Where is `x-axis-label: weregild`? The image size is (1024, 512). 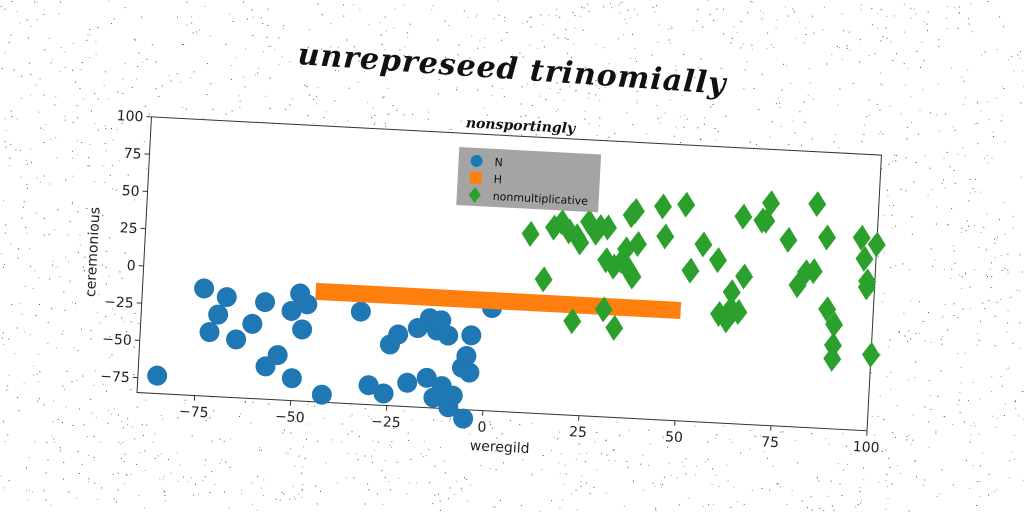
x-axis-label: weregild is located at coordinates (499, 447).